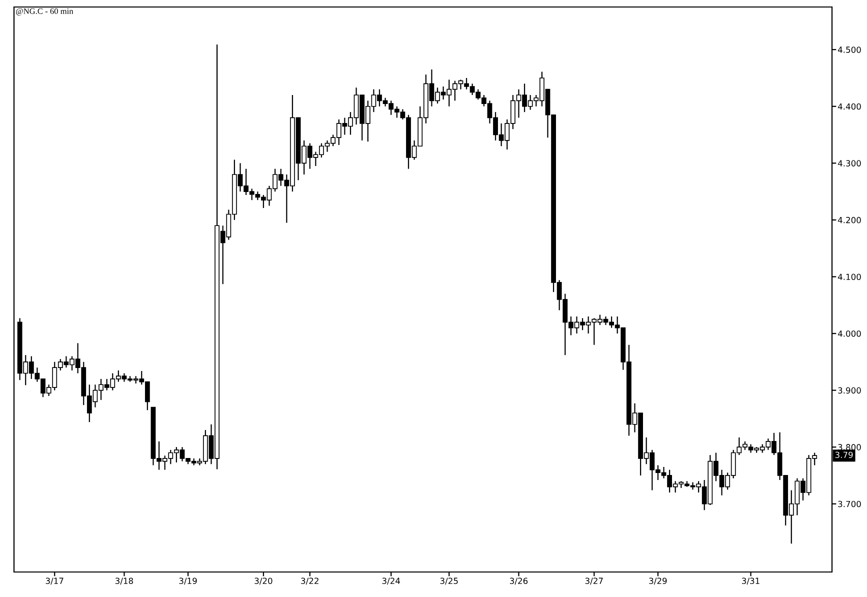 This screenshot has width=867, height=597. I want to click on x-tick-label: 3/20, so click(263, 581).